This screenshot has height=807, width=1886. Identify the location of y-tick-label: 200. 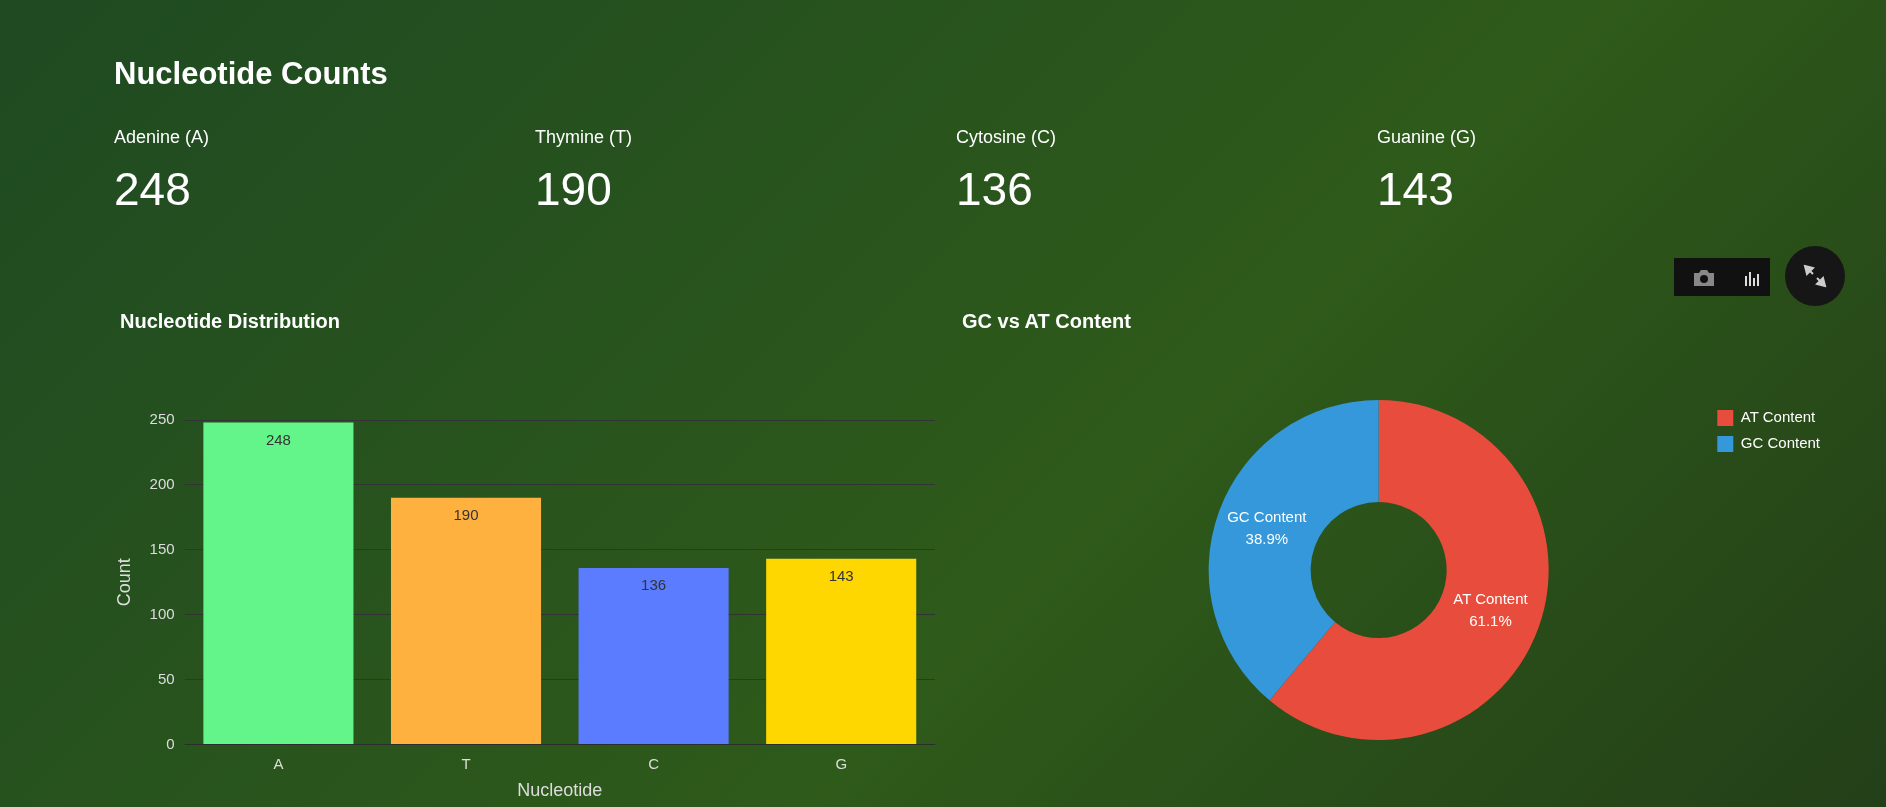
(162, 484).